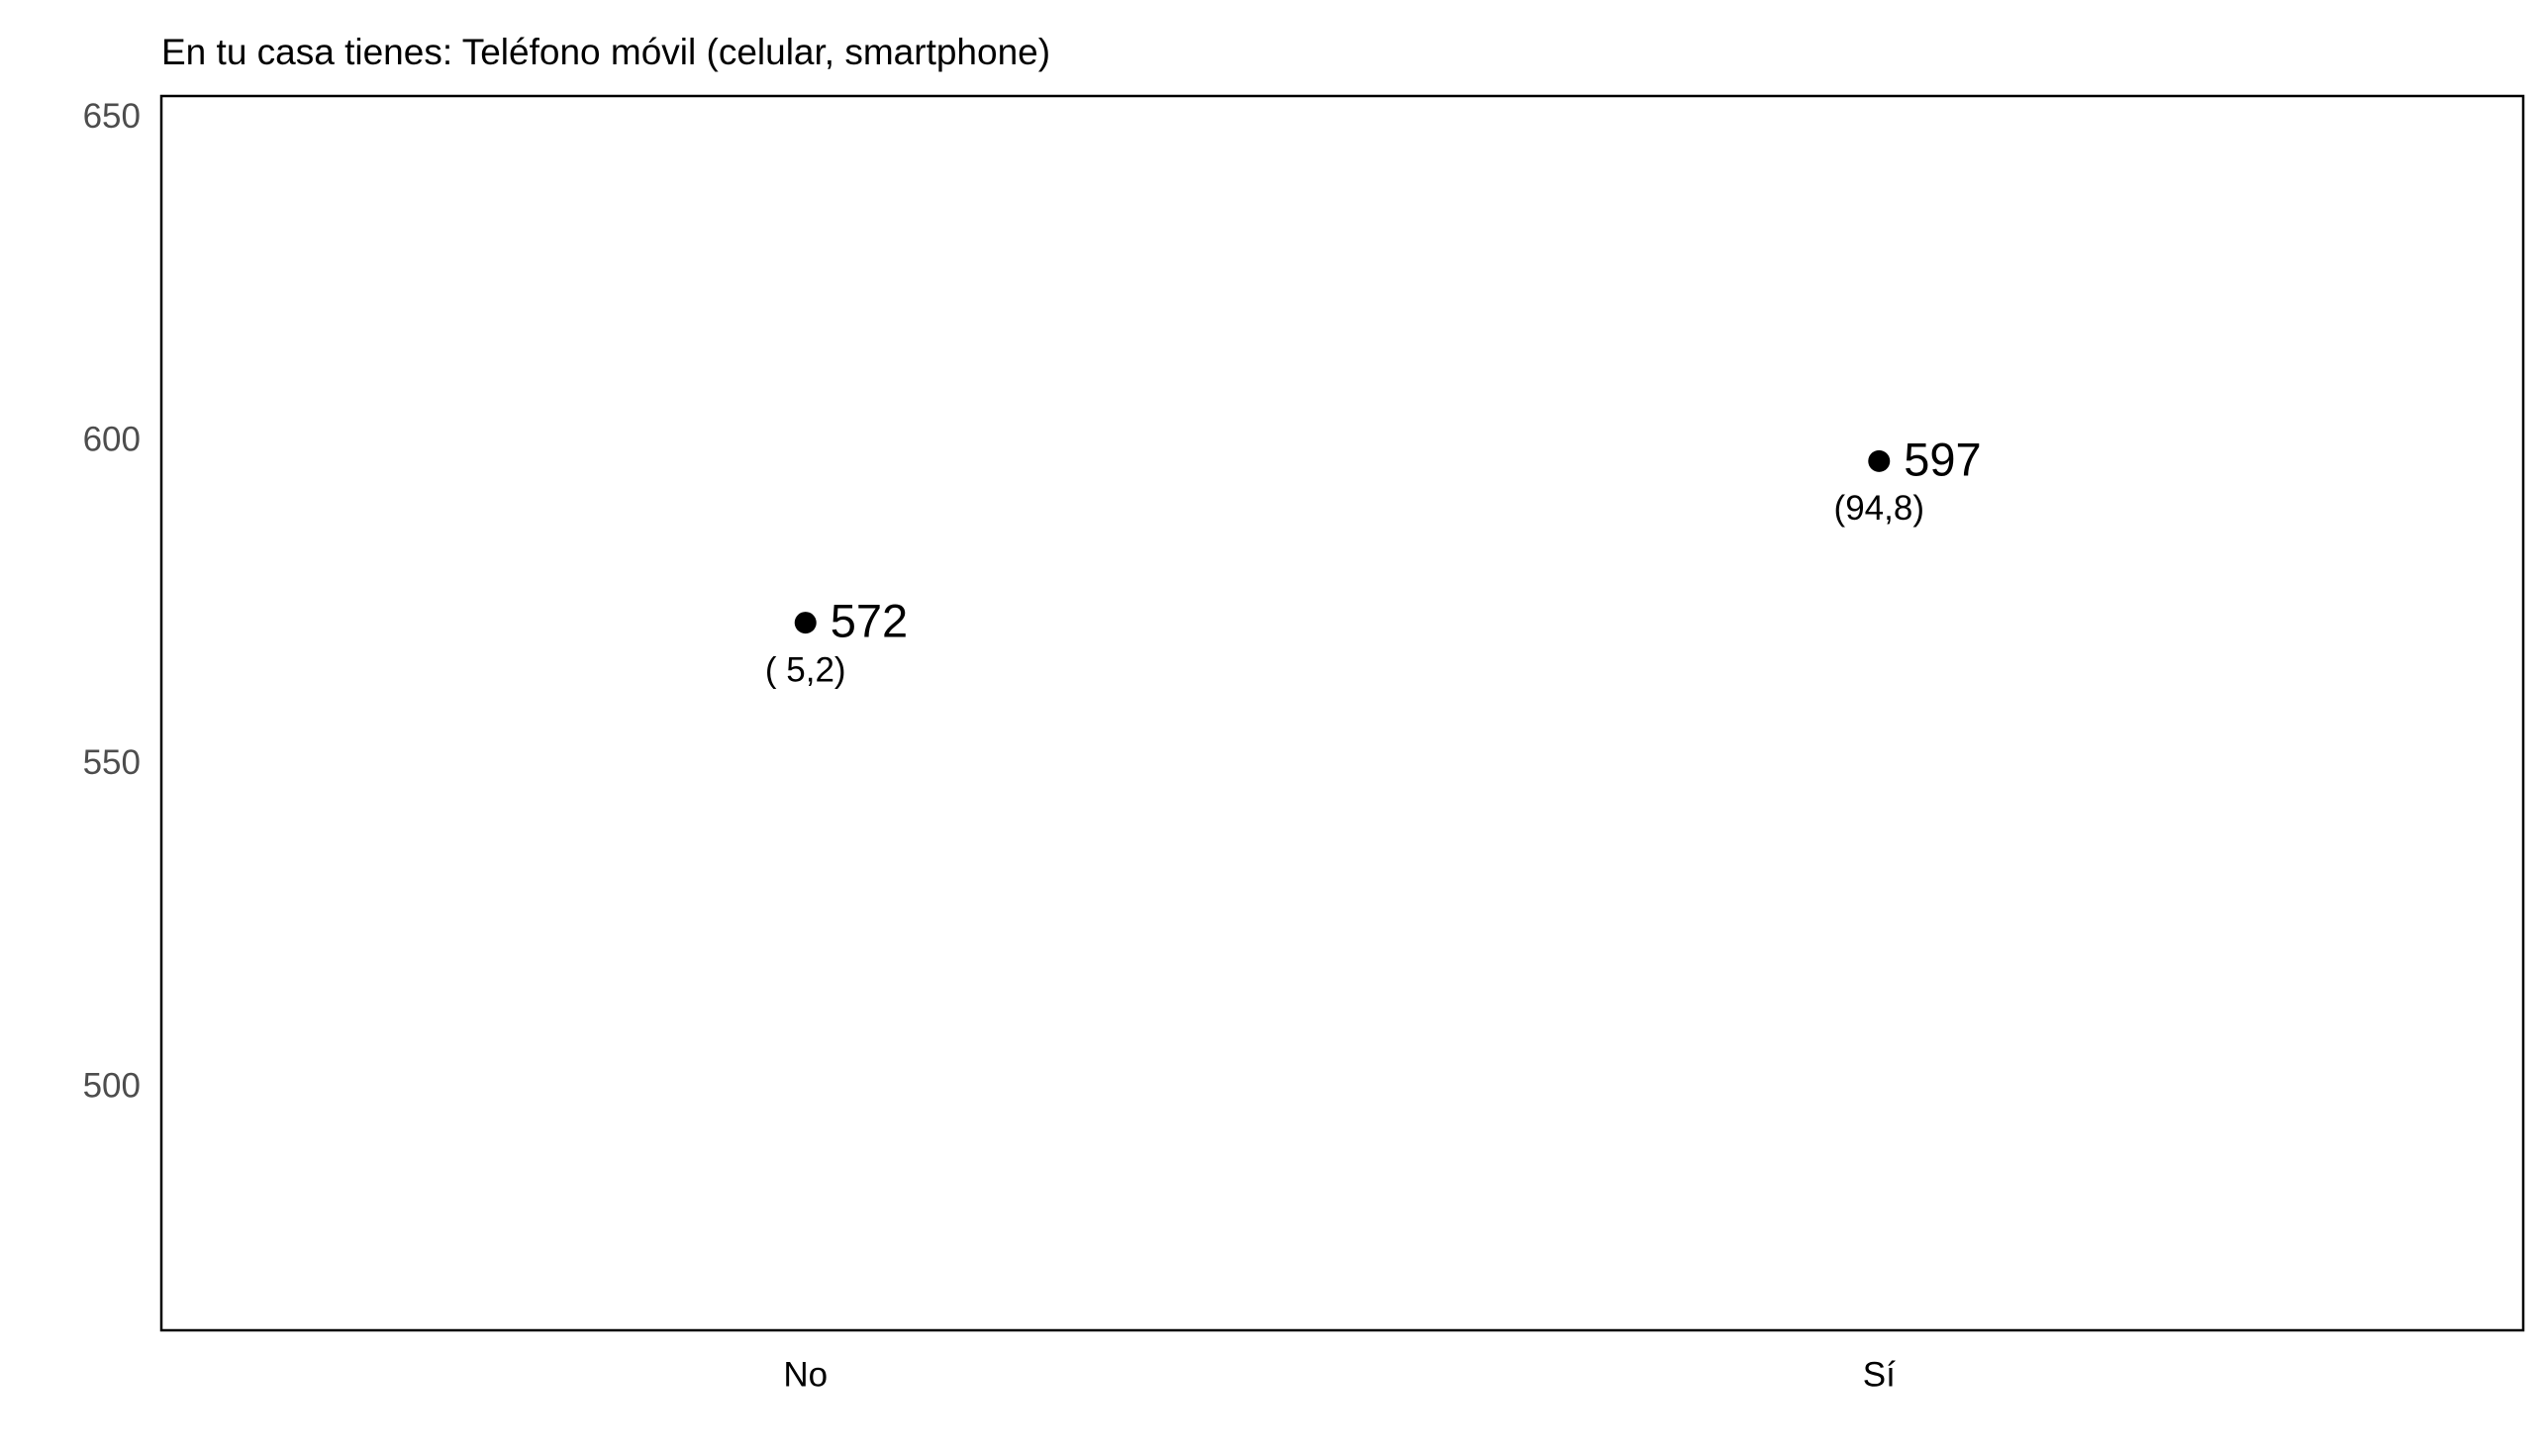 Image resolution: width=2545 pixels, height=1456 pixels. What do you see at coordinates (112, 116) in the screenshot?
I see `y-tick-label: 650` at bounding box center [112, 116].